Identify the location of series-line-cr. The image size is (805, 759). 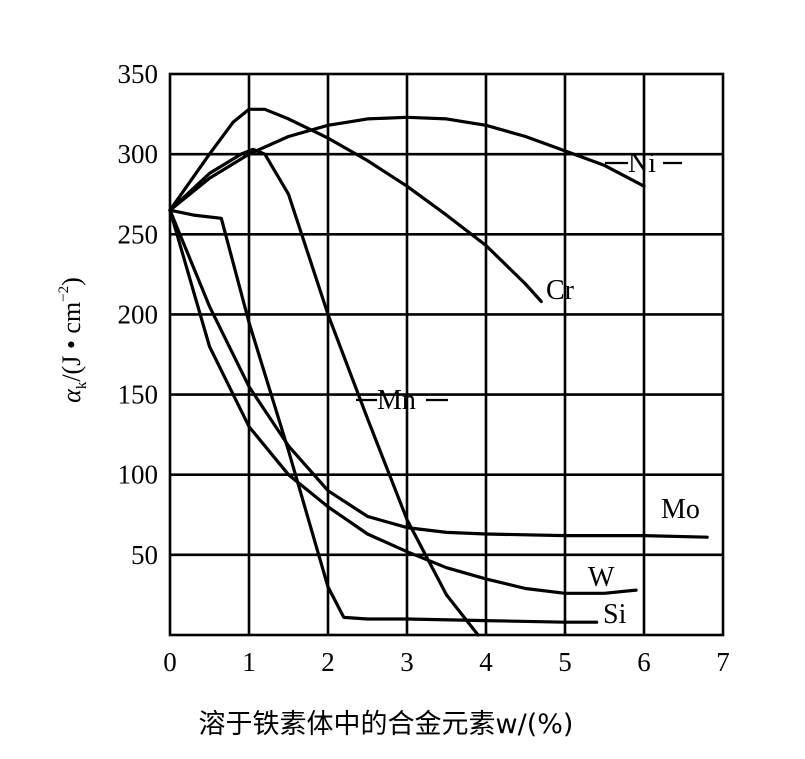
(355, 205).